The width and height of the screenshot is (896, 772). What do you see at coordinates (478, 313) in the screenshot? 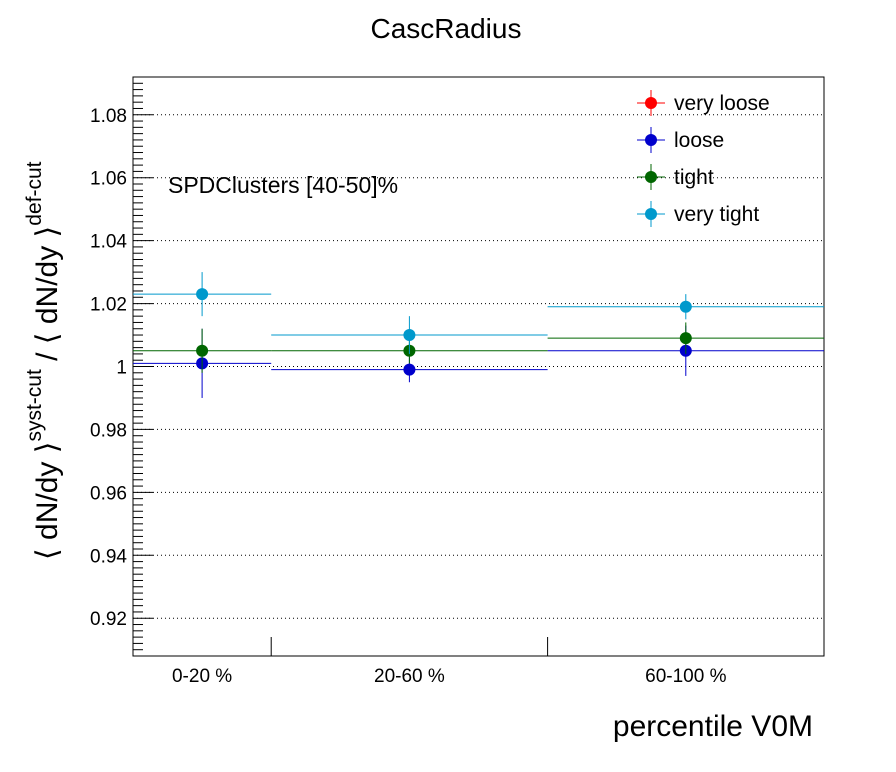
I see `series-very-tight` at bounding box center [478, 313].